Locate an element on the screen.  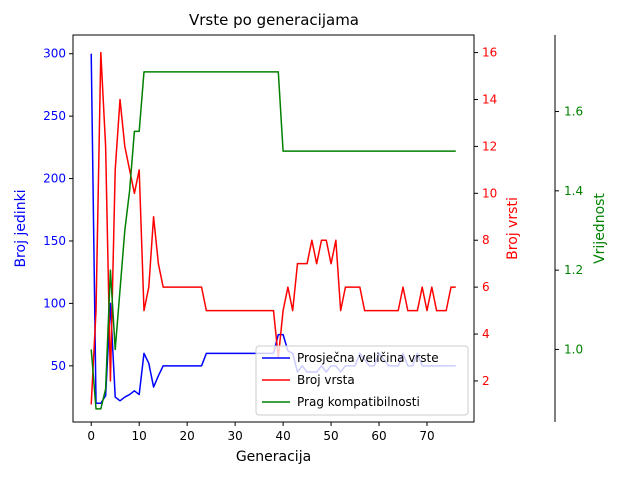
legend-box is located at coordinates (362, 380).